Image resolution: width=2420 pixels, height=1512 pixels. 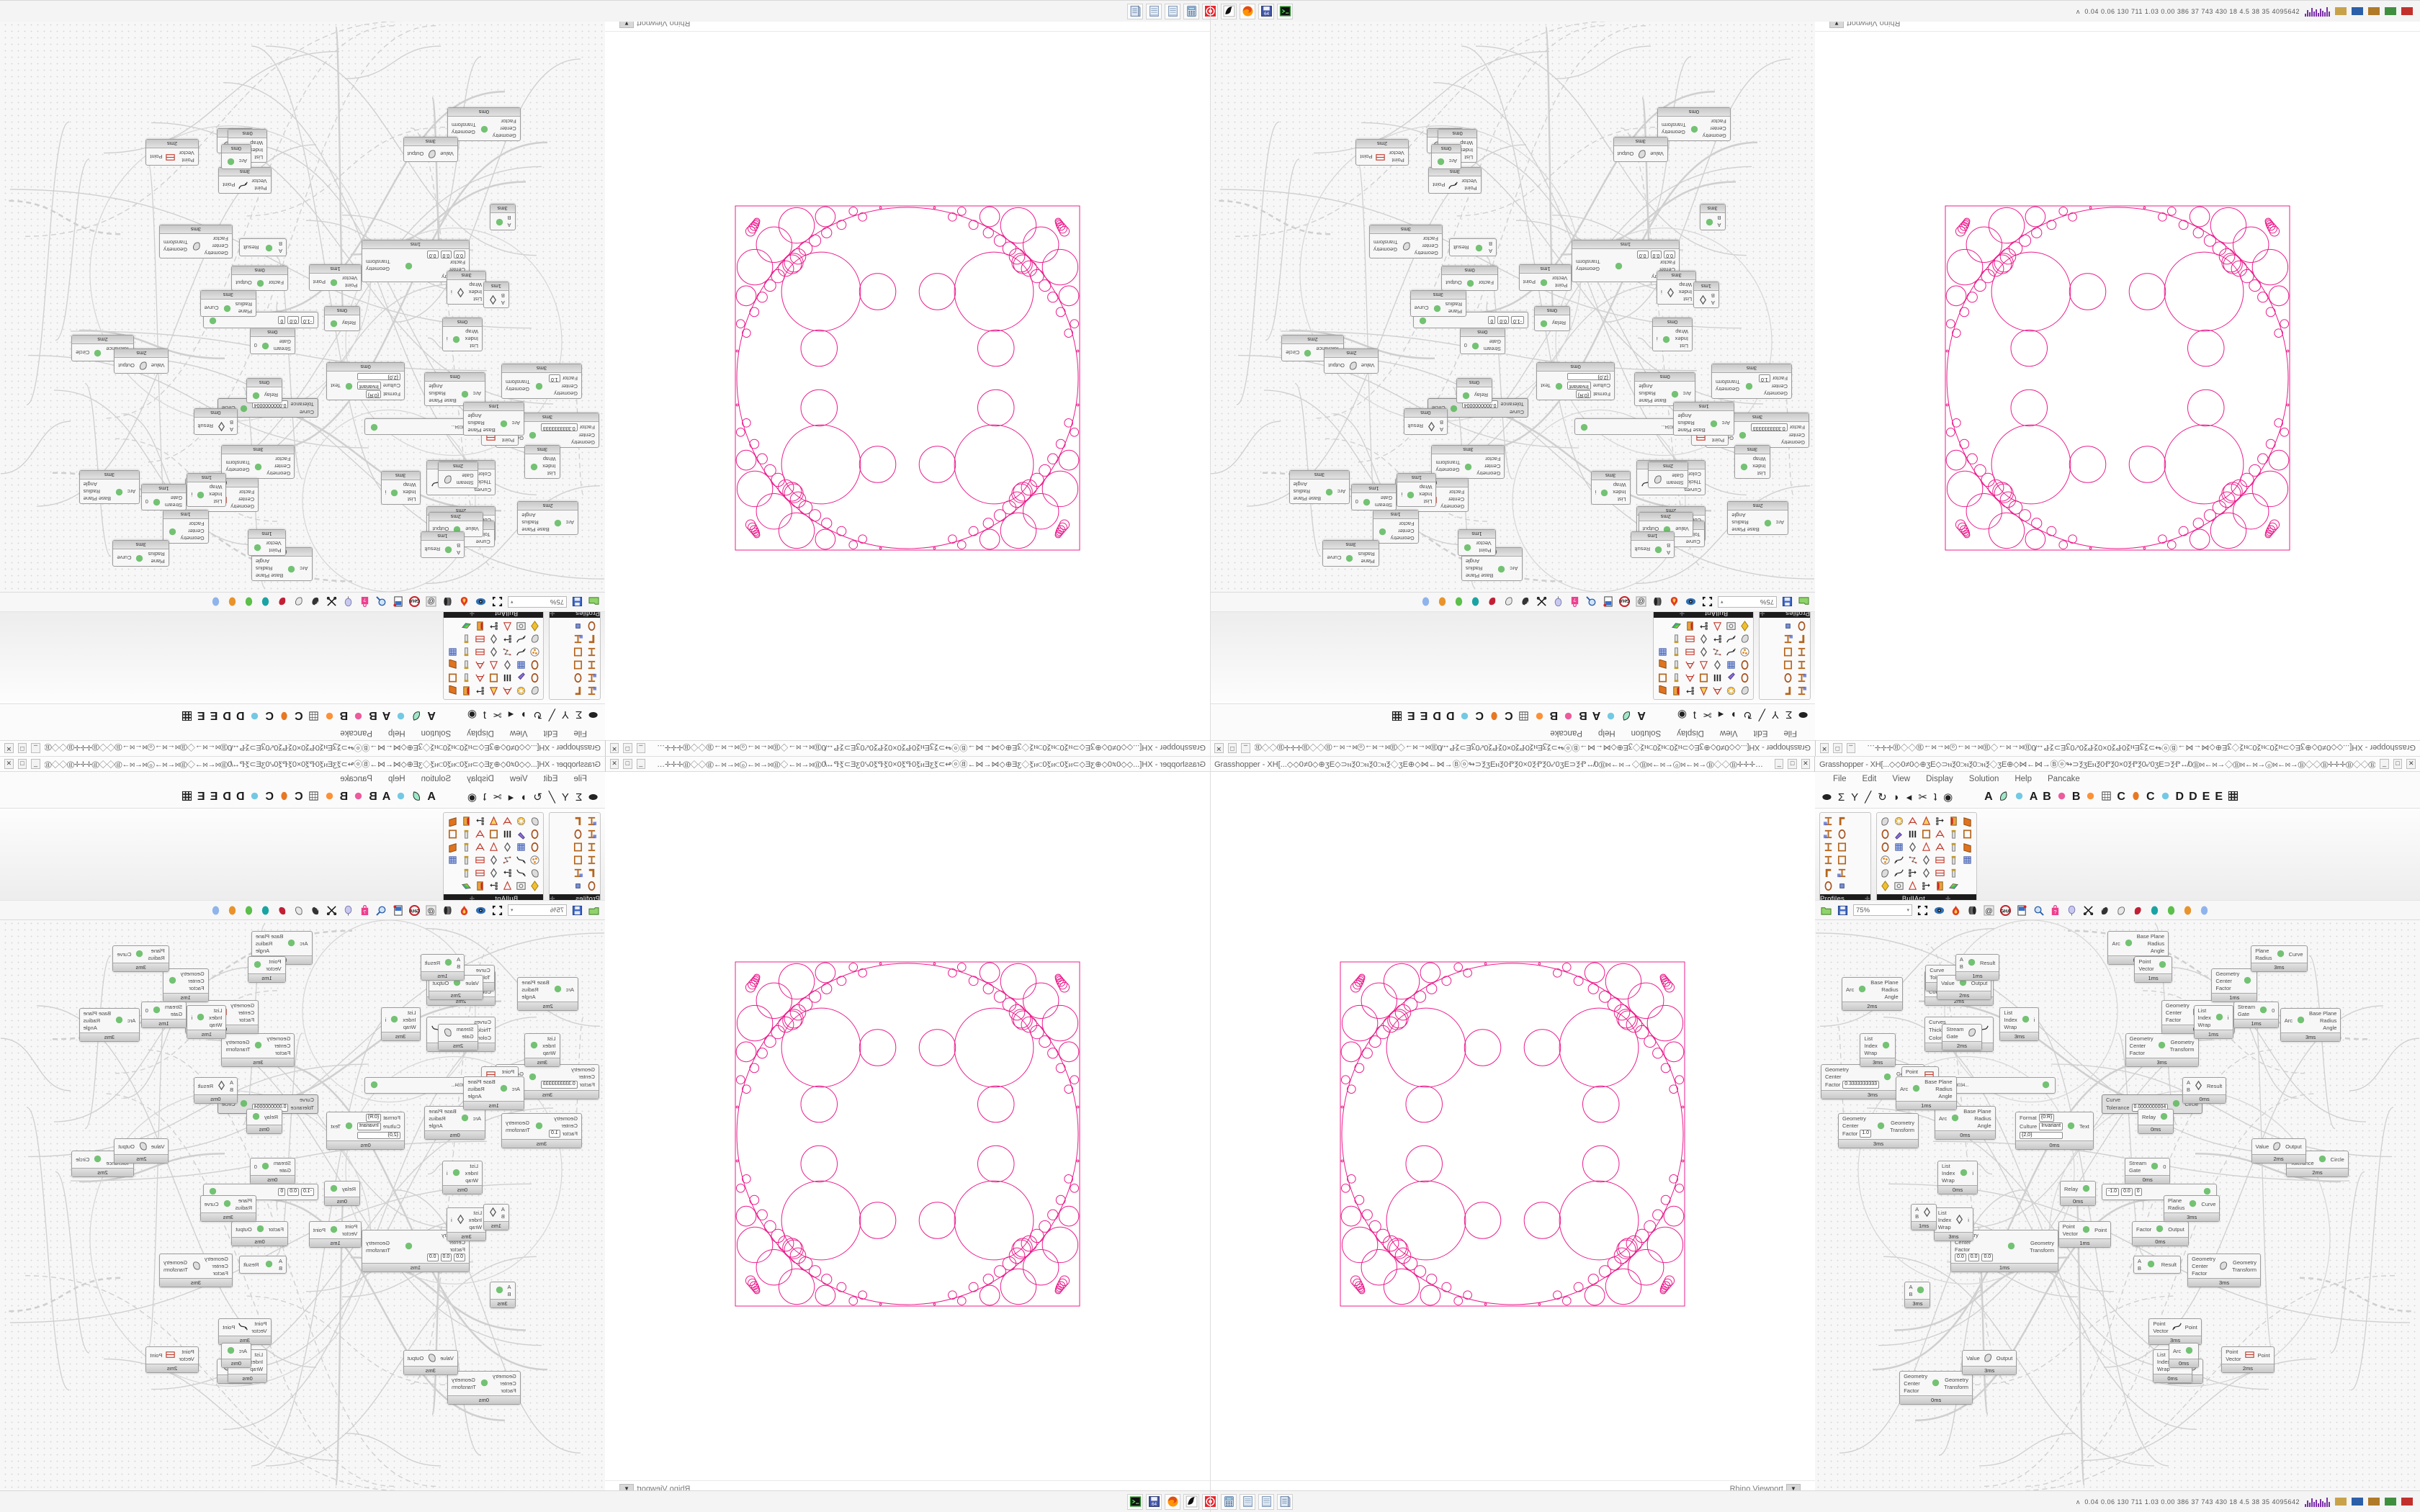 What do you see at coordinates (1517, 320) in the screenshot?
I see `gh-vector-x: -1.0` at bounding box center [1517, 320].